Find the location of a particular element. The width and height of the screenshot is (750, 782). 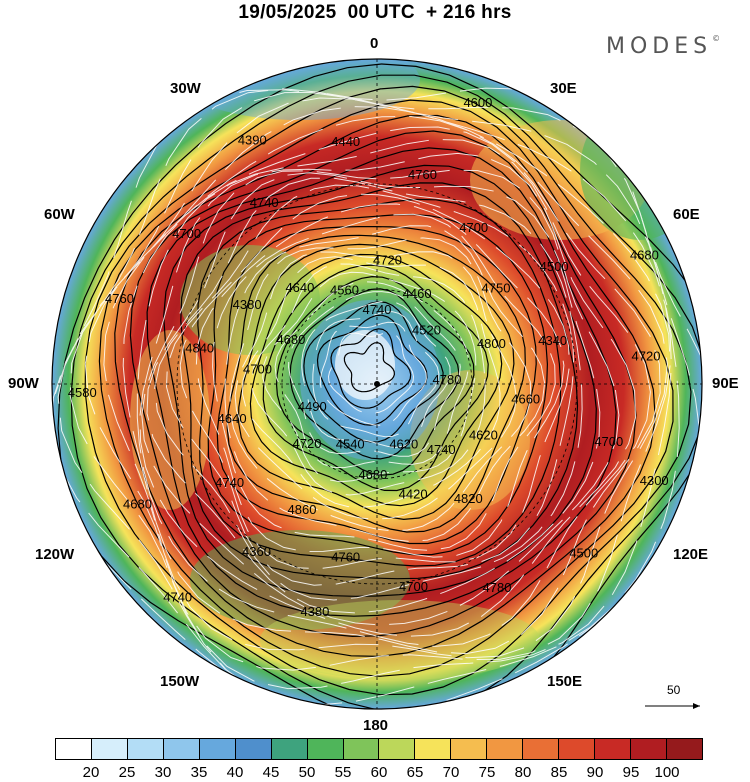

contour-label: 4540 is located at coordinates (350, 444).